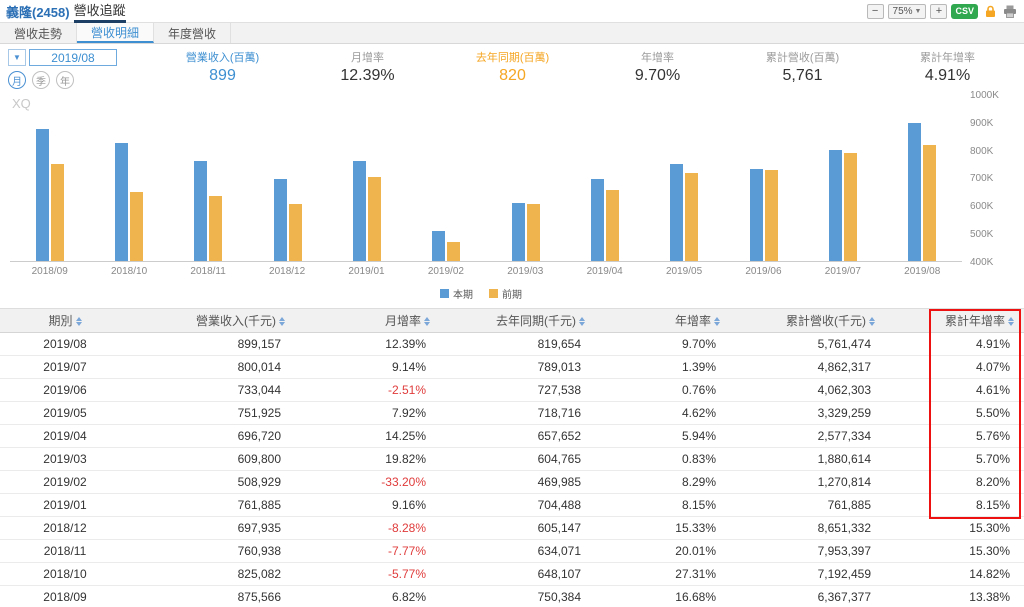 The height and width of the screenshot is (607, 1024). I want to click on summary-cumulative-revenue: 累計營收(百萬) 5,761, so click(802, 68).